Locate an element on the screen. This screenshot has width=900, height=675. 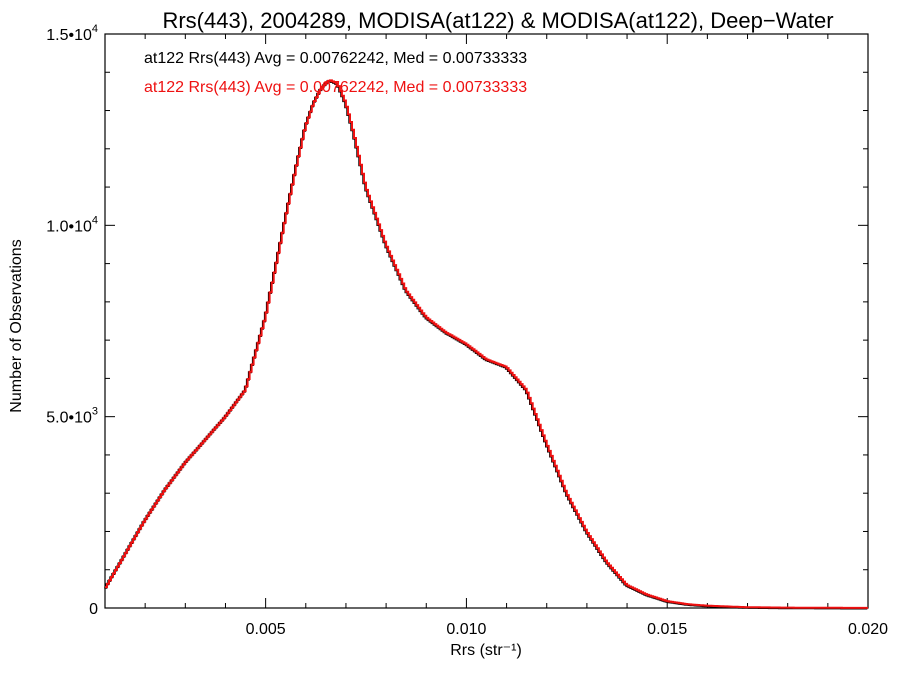
x-tick-label: 0.015 is located at coordinates (667, 629).